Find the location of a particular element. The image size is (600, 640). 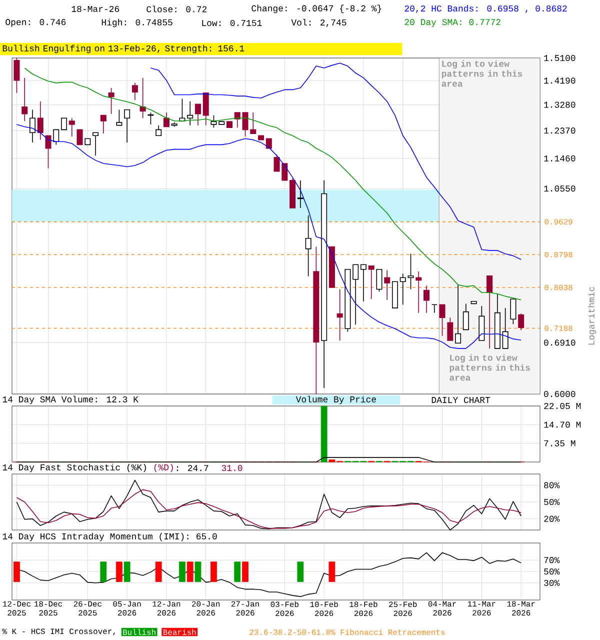

bar is located at coordinates (324, 434).